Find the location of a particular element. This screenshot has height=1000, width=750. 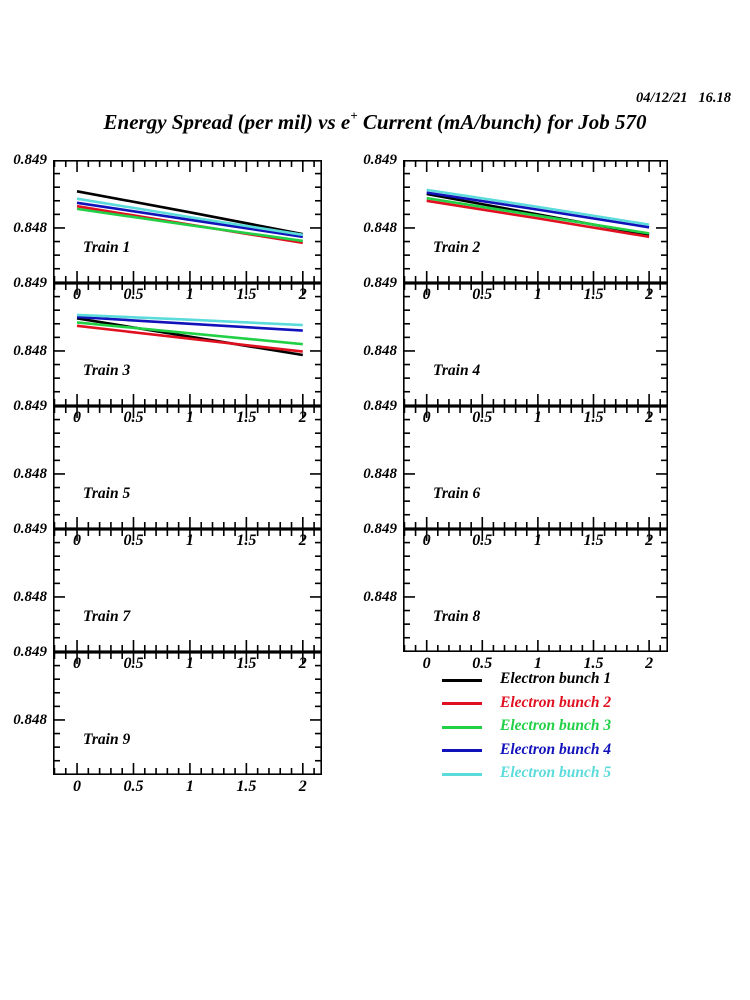

train-label: Train 2 is located at coordinates (457, 247).